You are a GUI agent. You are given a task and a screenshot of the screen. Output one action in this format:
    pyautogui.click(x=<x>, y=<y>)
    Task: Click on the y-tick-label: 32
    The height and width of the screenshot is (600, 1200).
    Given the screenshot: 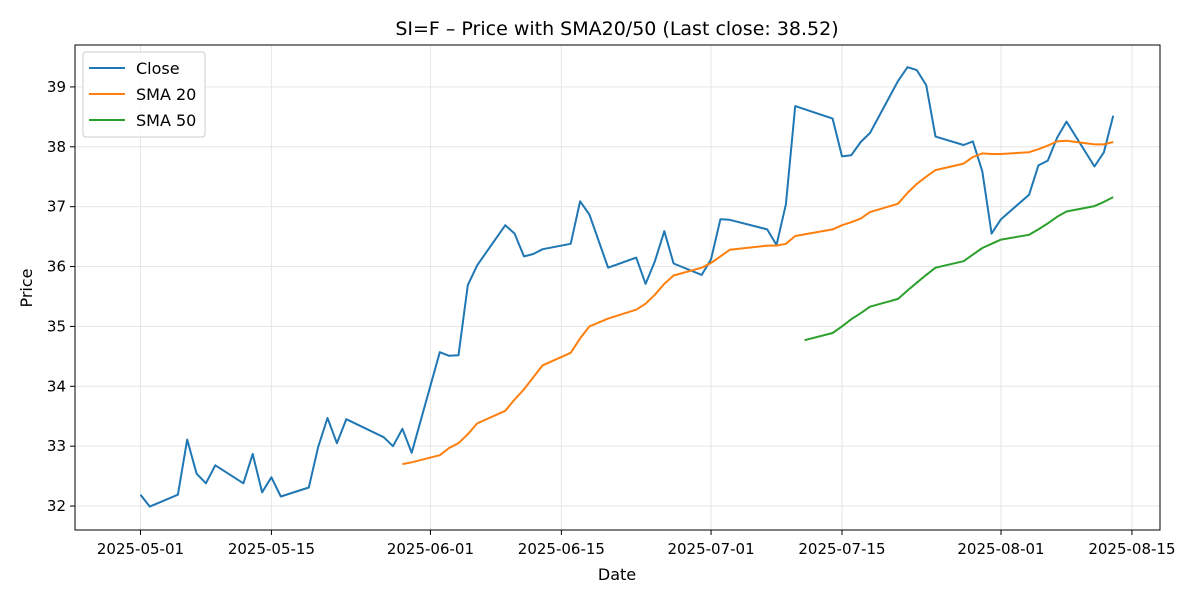 What is the action you would take?
    pyautogui.click(x=56, y=506)
    